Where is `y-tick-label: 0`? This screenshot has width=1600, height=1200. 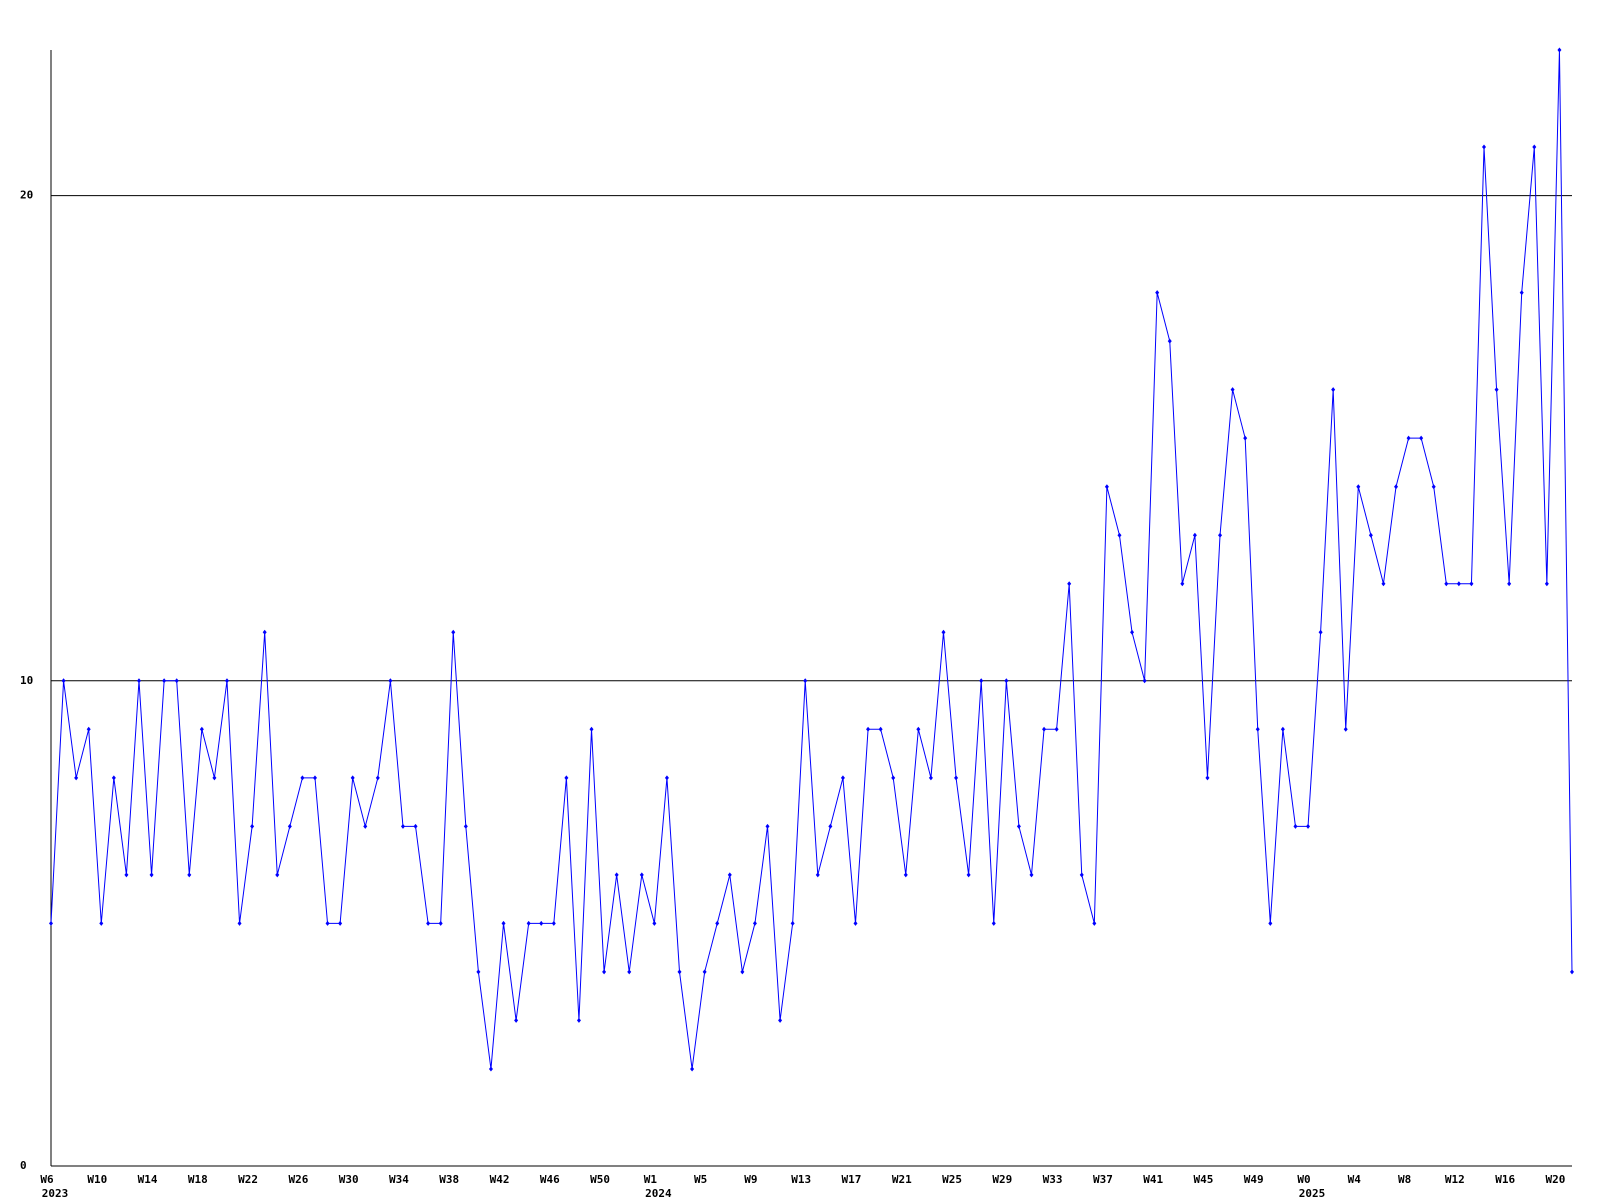
y-tick-label: 0 is located at coordinates (23, 1165).